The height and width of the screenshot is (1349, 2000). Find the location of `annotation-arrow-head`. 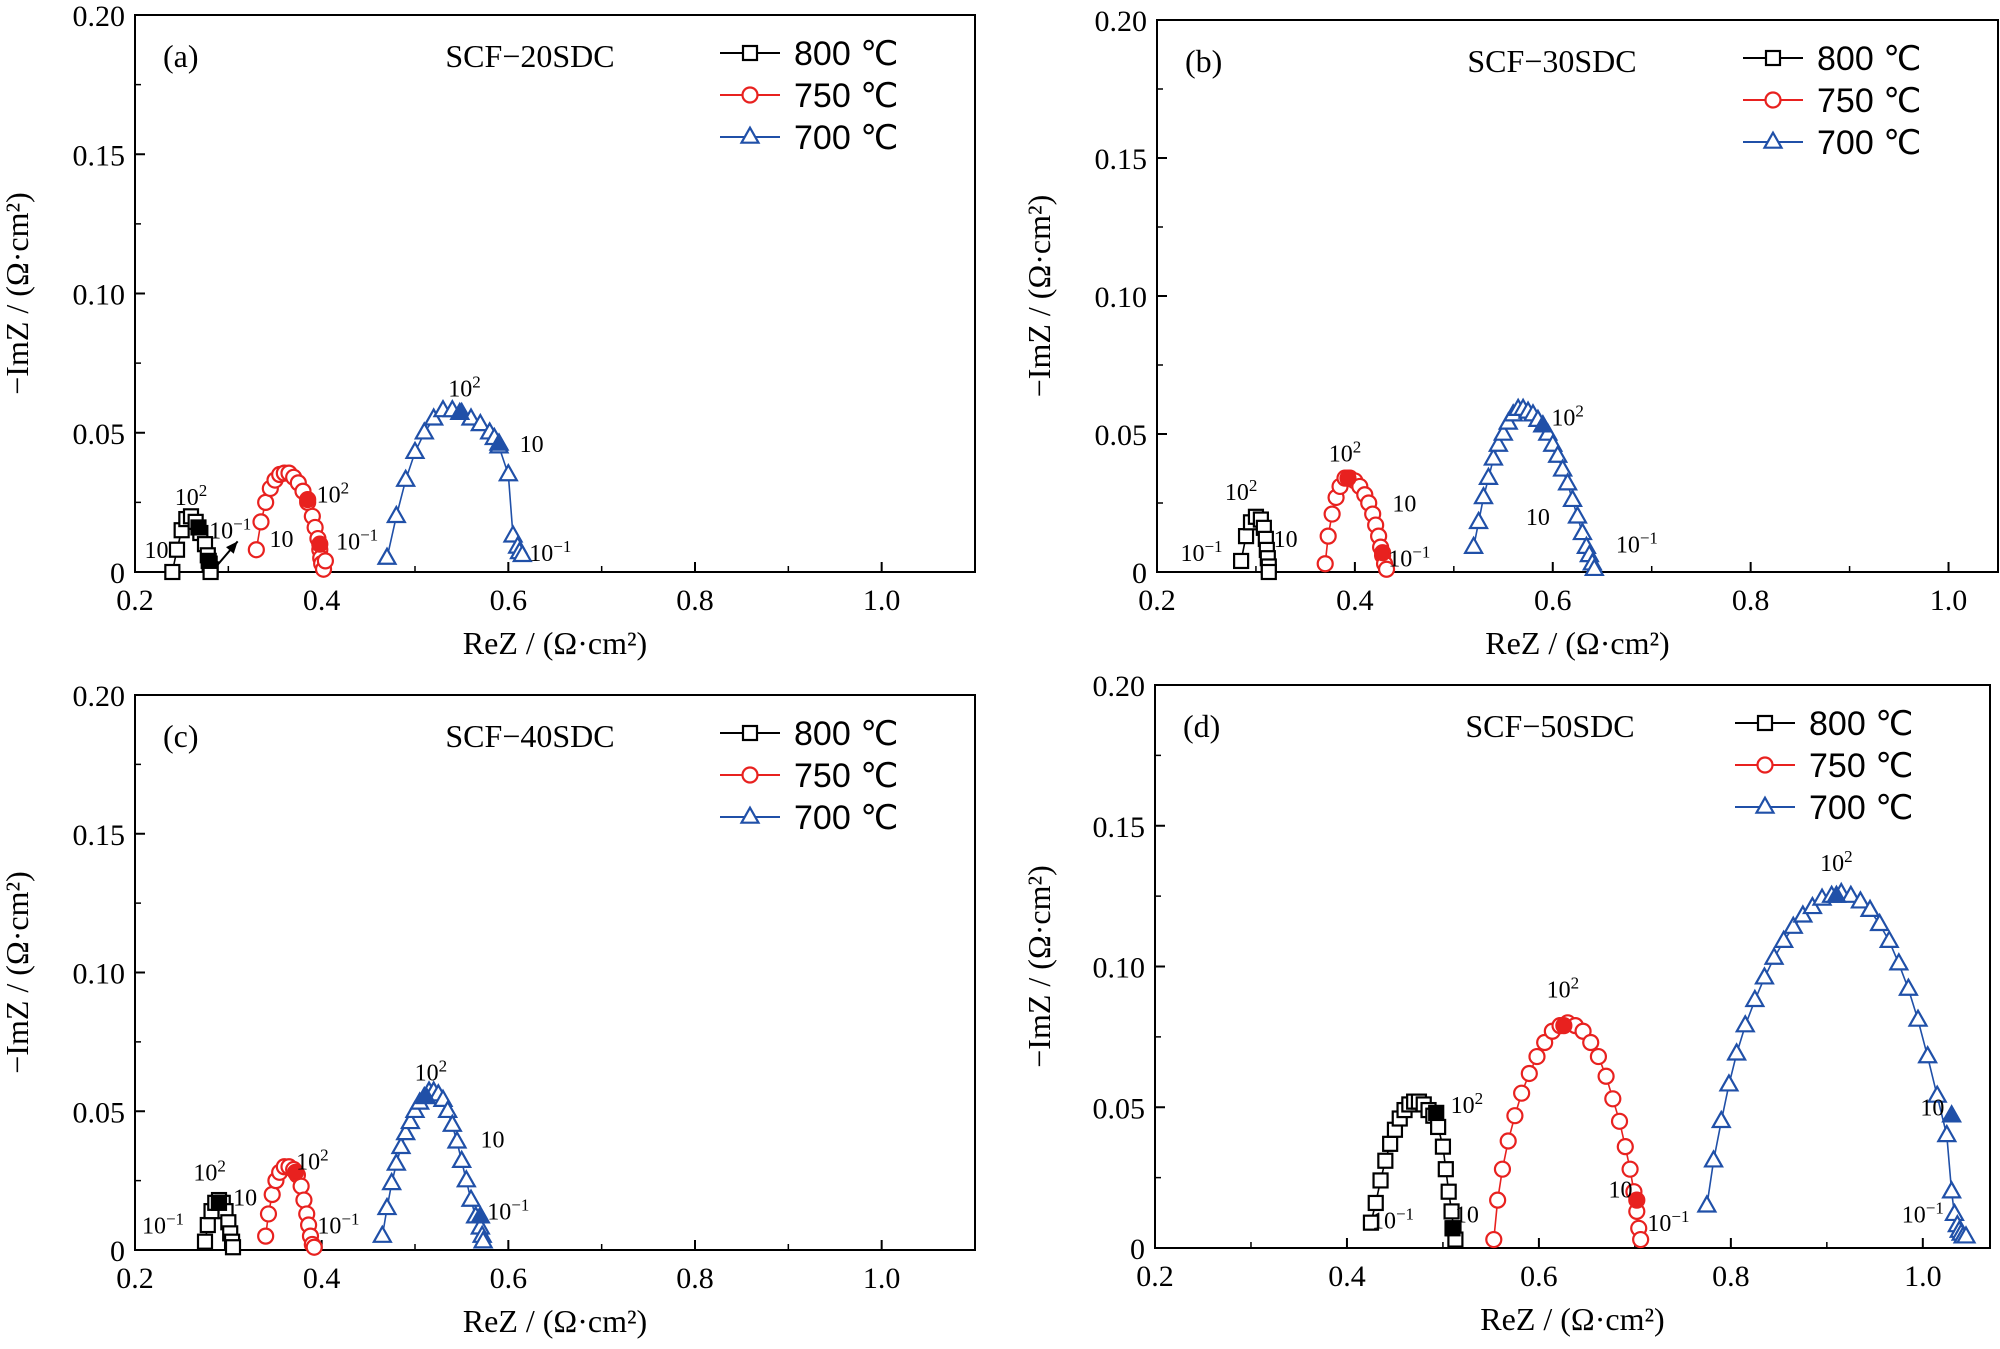

annotation-arrow-head is located at coordinates (232, 547).